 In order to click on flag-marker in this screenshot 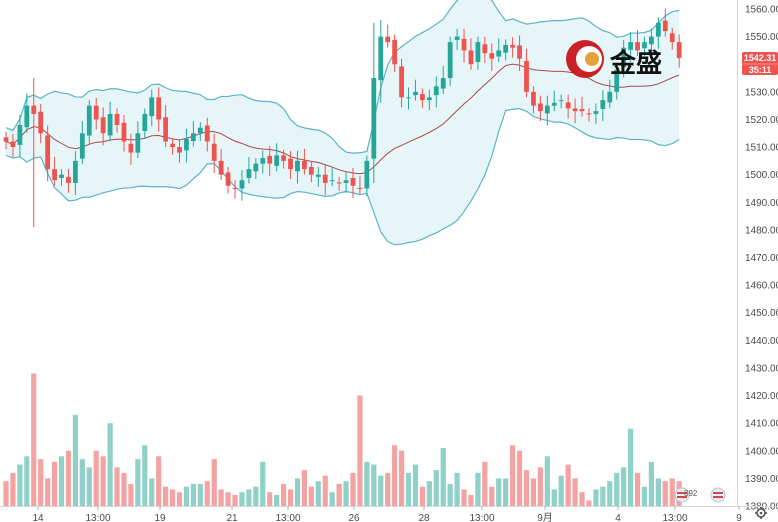, I will do `click(718, 495)`.